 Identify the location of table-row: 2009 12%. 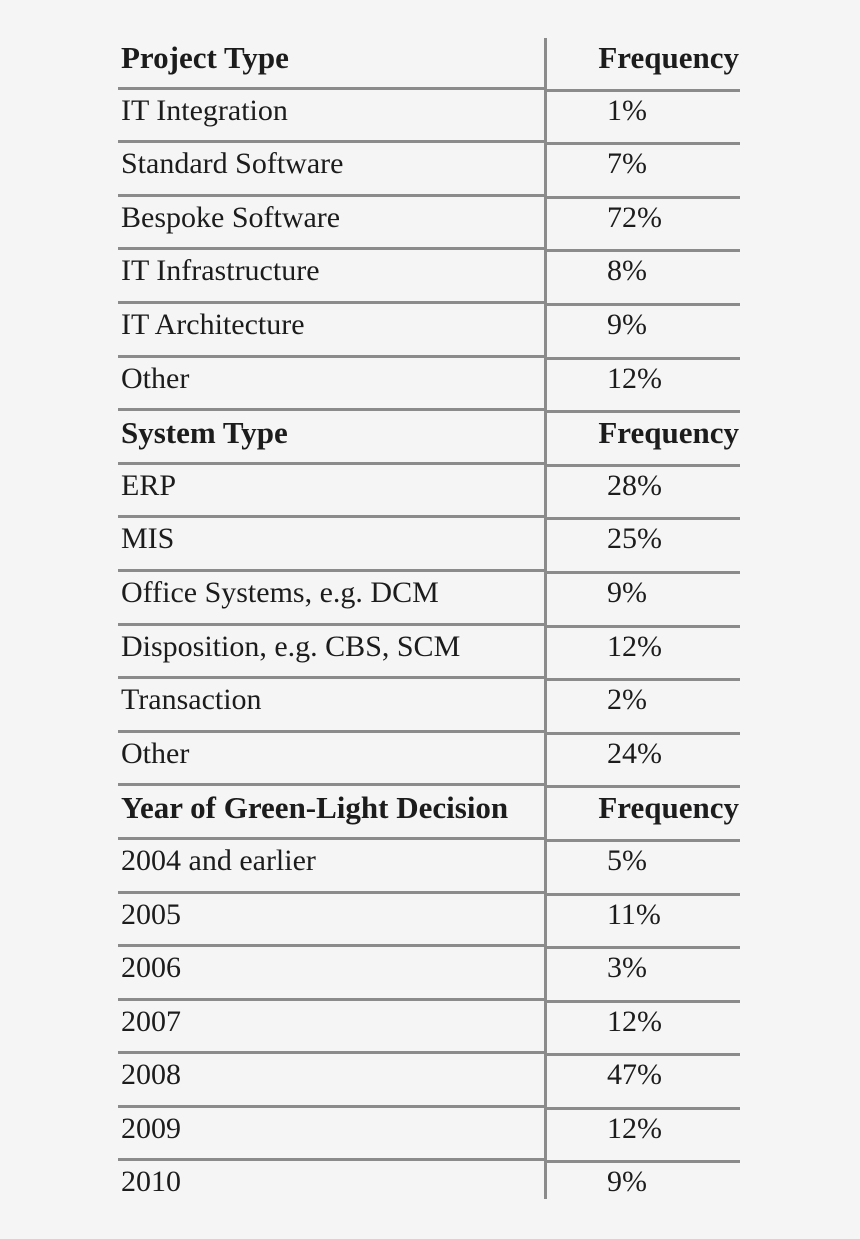
(429, 1136).